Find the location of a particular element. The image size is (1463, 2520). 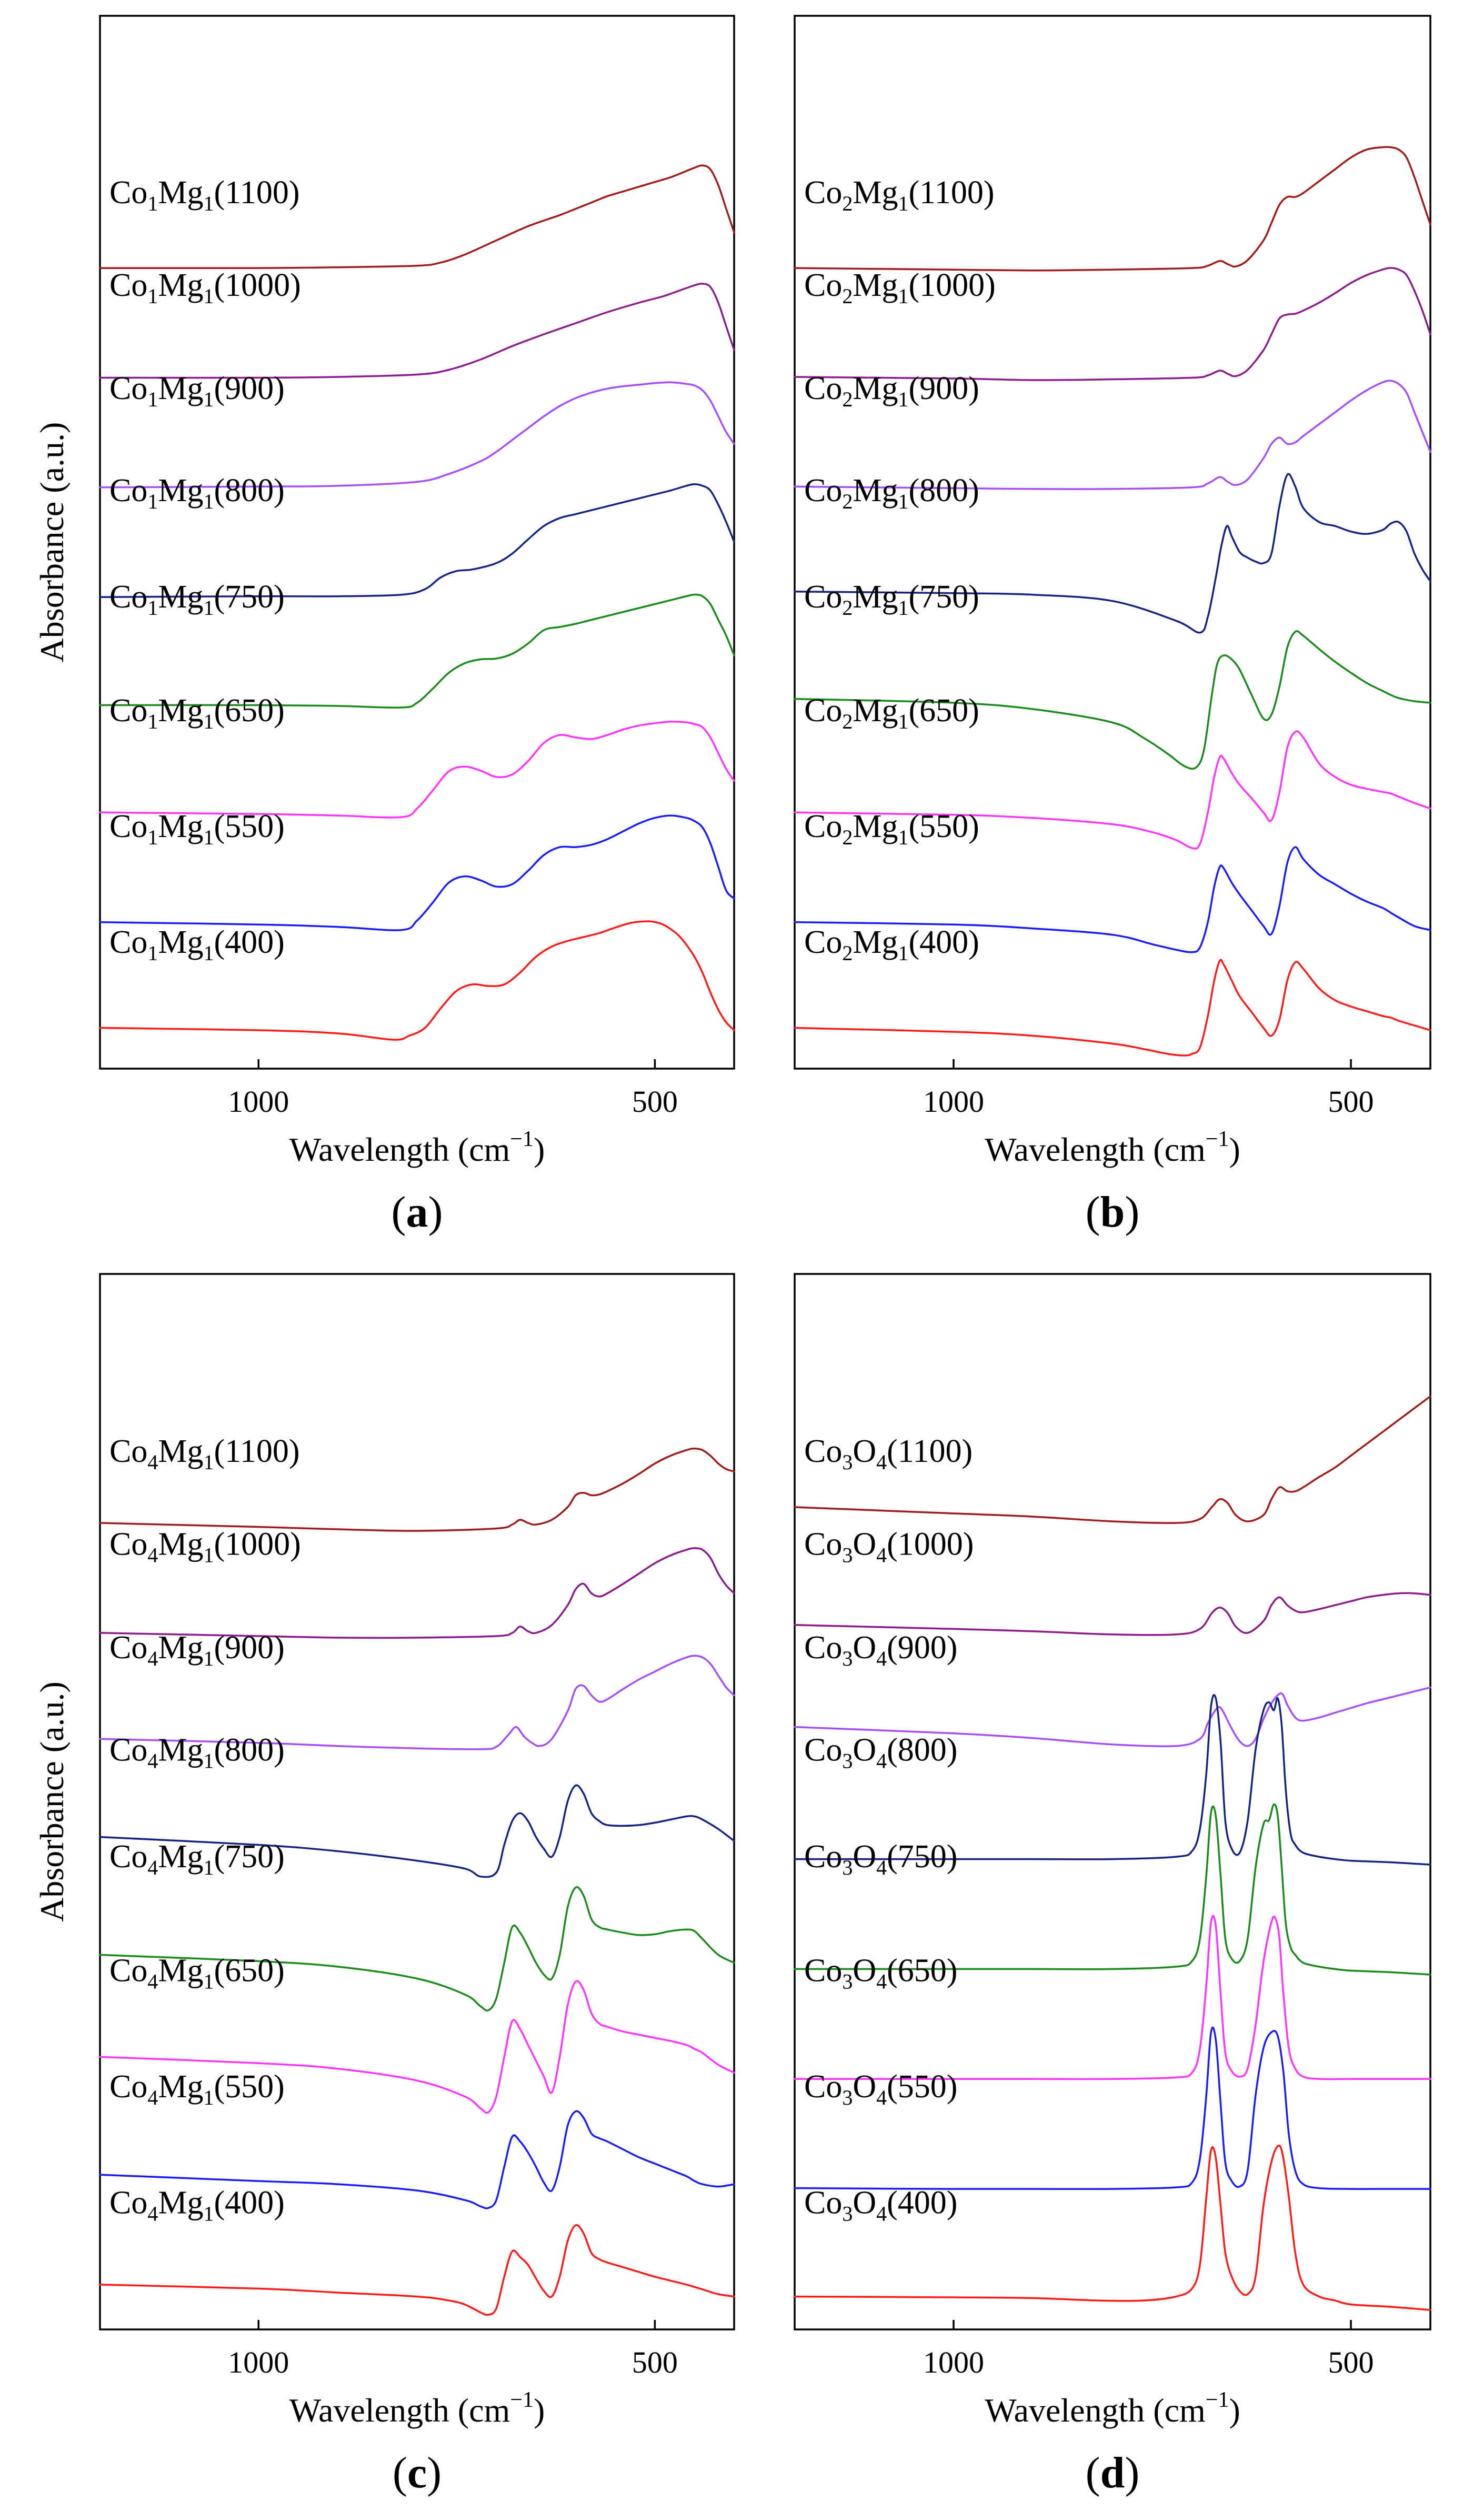

series-label-1000: Co2Mg1(1000) is located at coordinates (900, 287).